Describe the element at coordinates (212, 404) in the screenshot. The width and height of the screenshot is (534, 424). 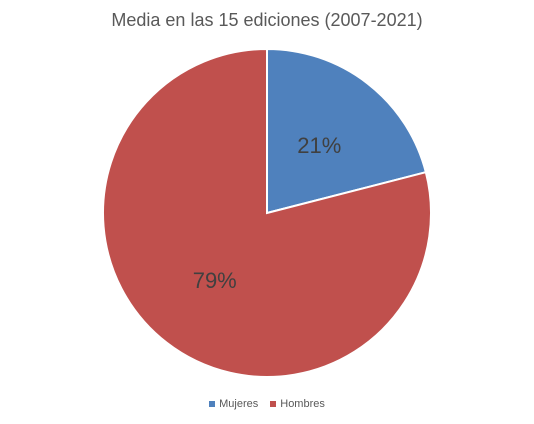
I see `legend-swatch-mujeres` at that location.